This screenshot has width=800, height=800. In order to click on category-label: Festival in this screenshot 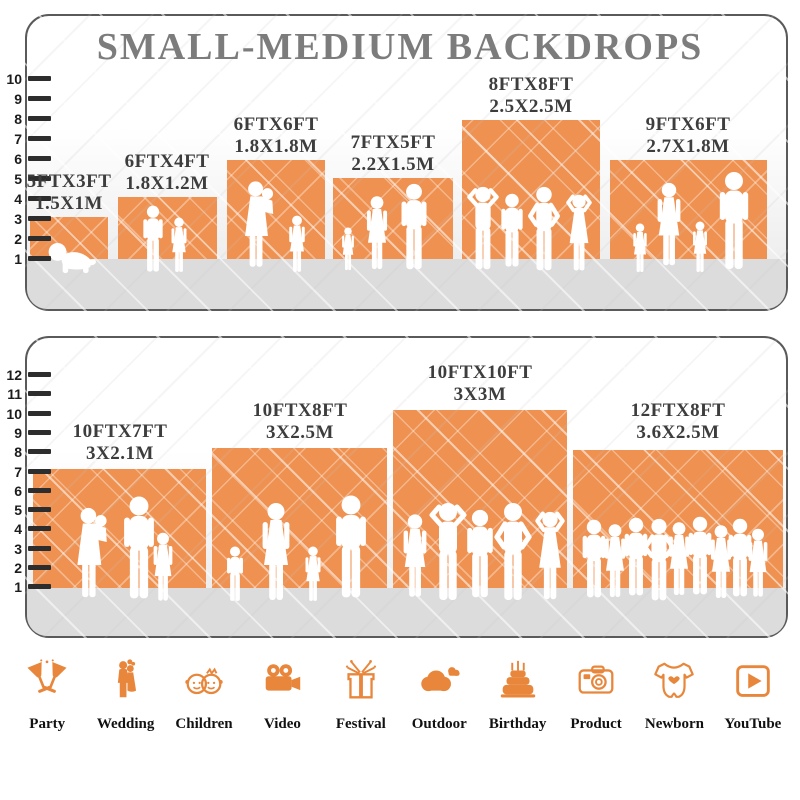, I will do `click(360, 724)`.